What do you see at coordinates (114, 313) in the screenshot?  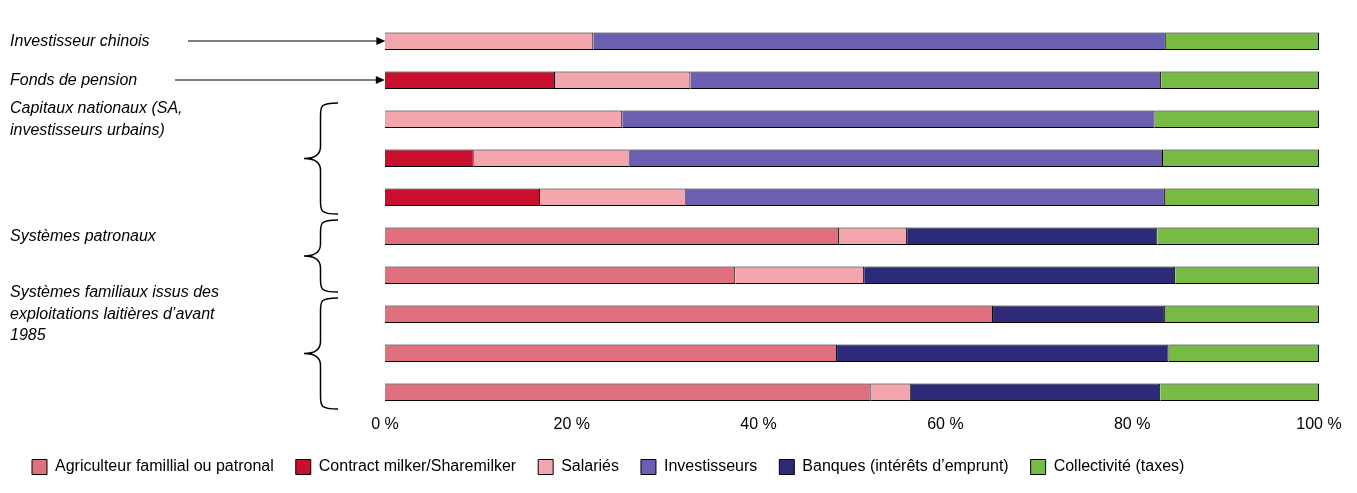 I see `y-tick-label: Systèmes familiaux issus des exploitations laitières d’avant 1985` at bounding box center [114, 313].